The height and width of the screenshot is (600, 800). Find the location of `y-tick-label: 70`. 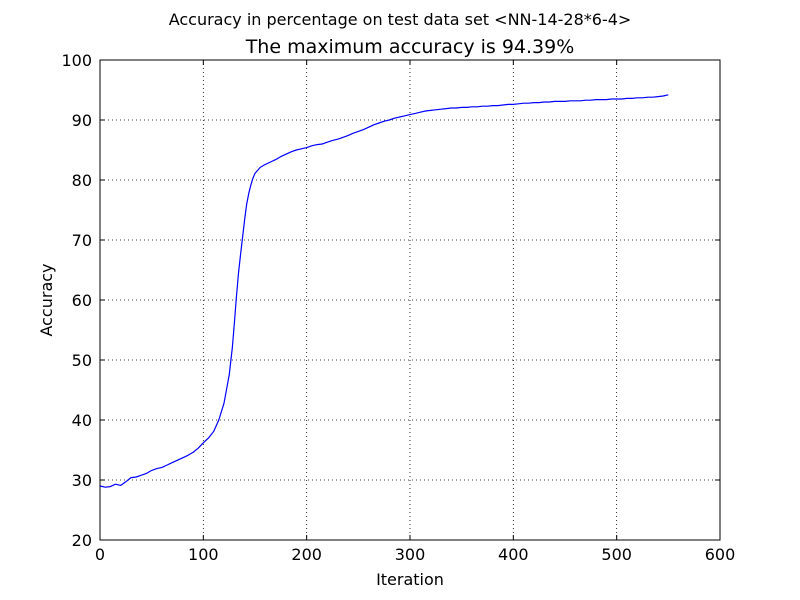

y-tick-label: 70 is located at coordinates (82, 240).